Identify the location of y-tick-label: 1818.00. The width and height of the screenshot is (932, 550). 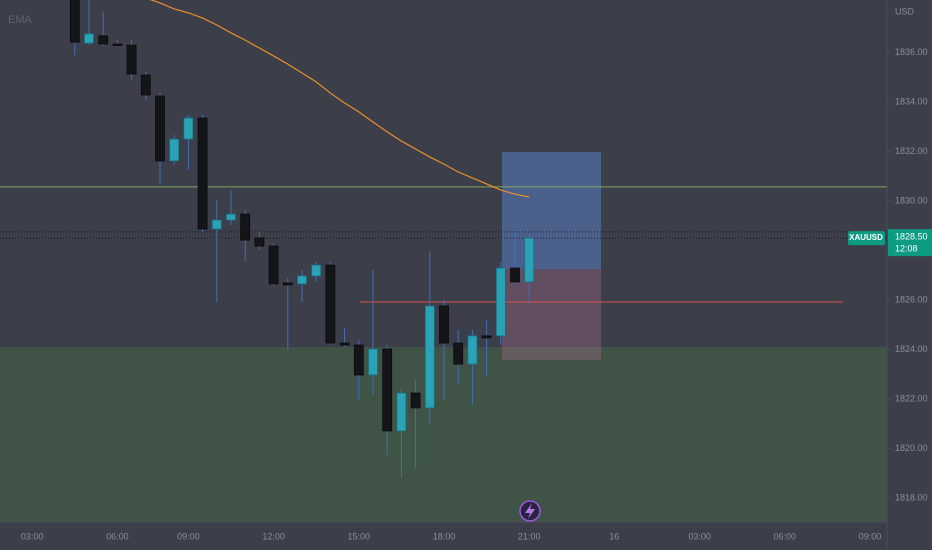
(911, 497).